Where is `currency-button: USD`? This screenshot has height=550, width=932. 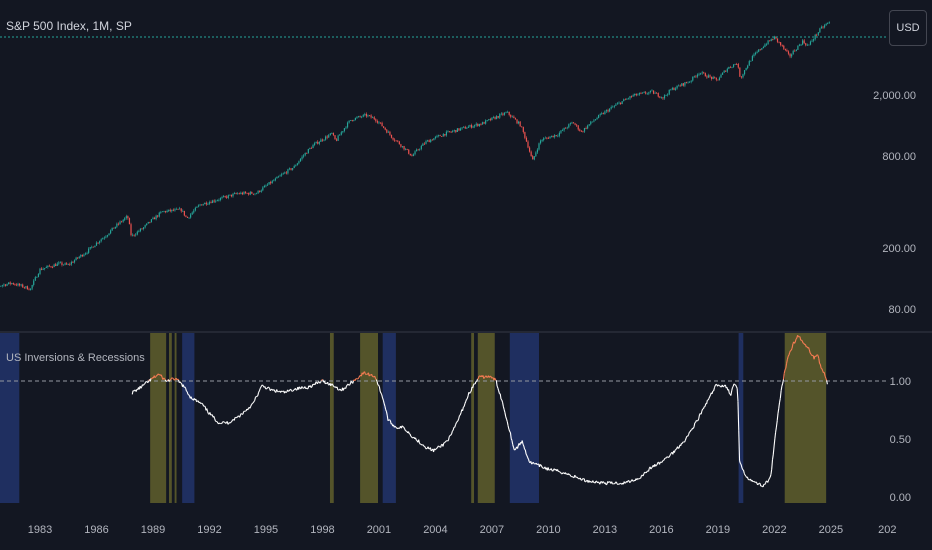
currency-button: USD is located at coordinates (908, 28).